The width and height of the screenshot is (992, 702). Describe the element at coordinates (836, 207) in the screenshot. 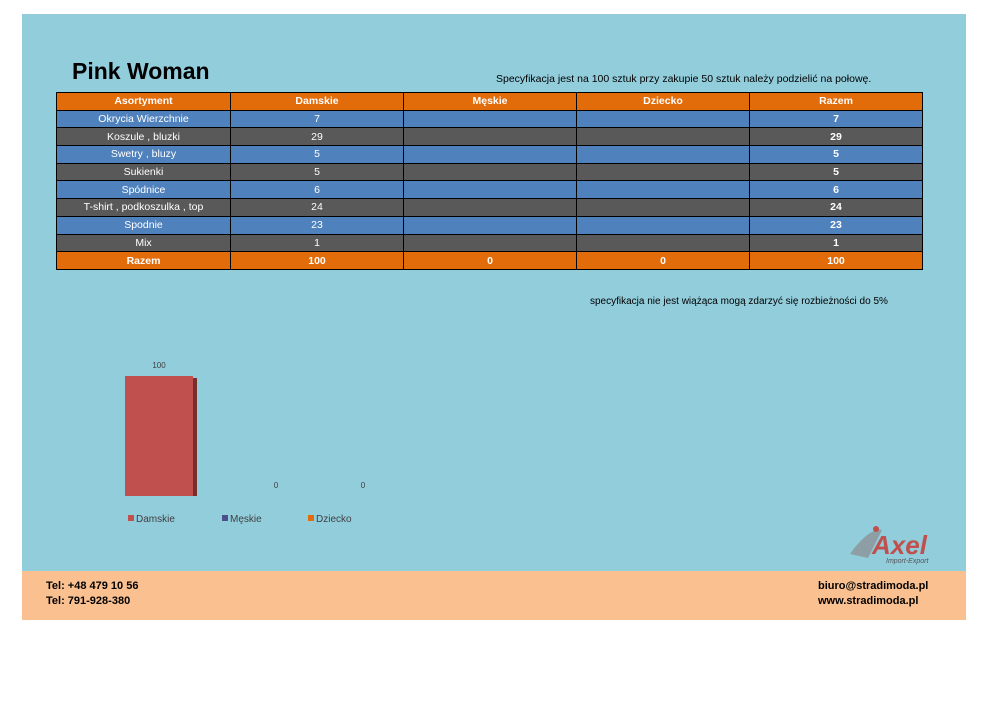

I see `cell-razem: 24` at that location.